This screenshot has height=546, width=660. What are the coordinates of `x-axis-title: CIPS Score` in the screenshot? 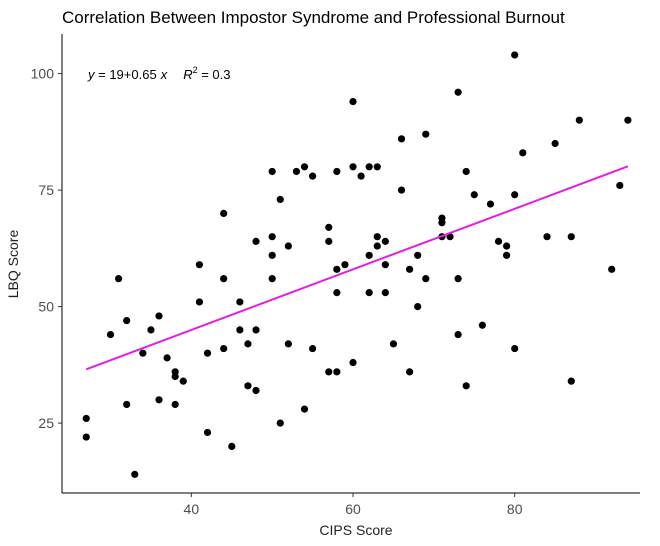 It's located at (355, 530).